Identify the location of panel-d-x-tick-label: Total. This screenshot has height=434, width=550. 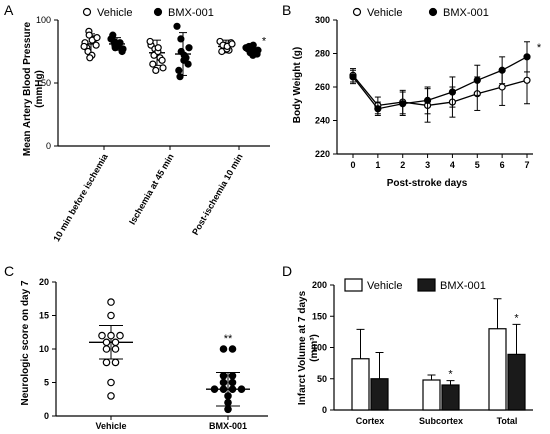
(507, 421).